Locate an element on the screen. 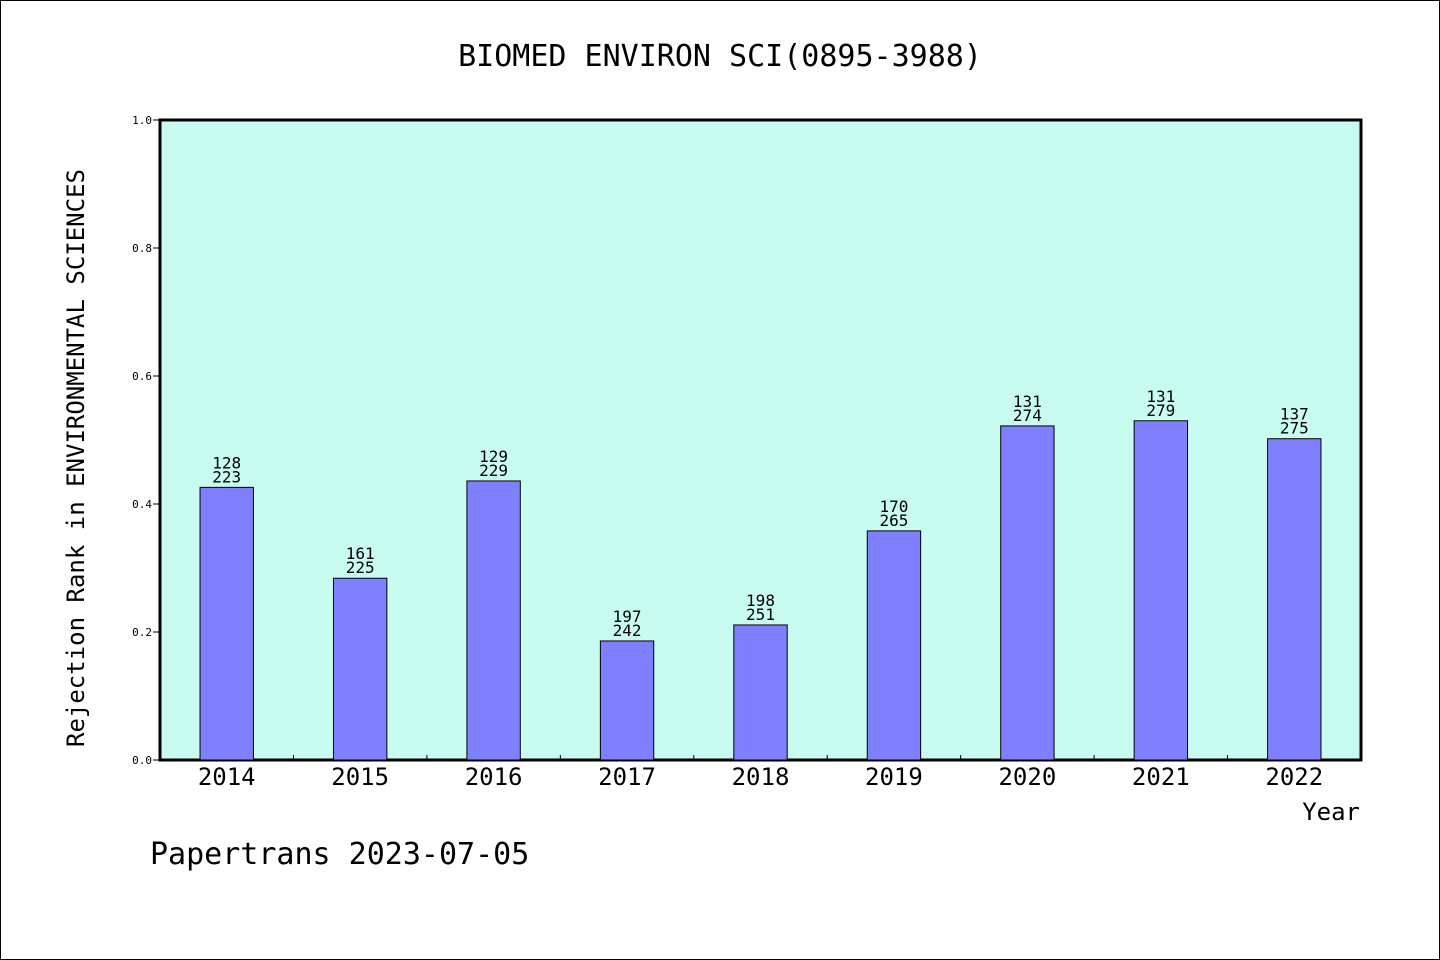 The width and height of the screenshot is (1440, 960). bar-rank-label: 137 is located at coordinates (1294, 414).